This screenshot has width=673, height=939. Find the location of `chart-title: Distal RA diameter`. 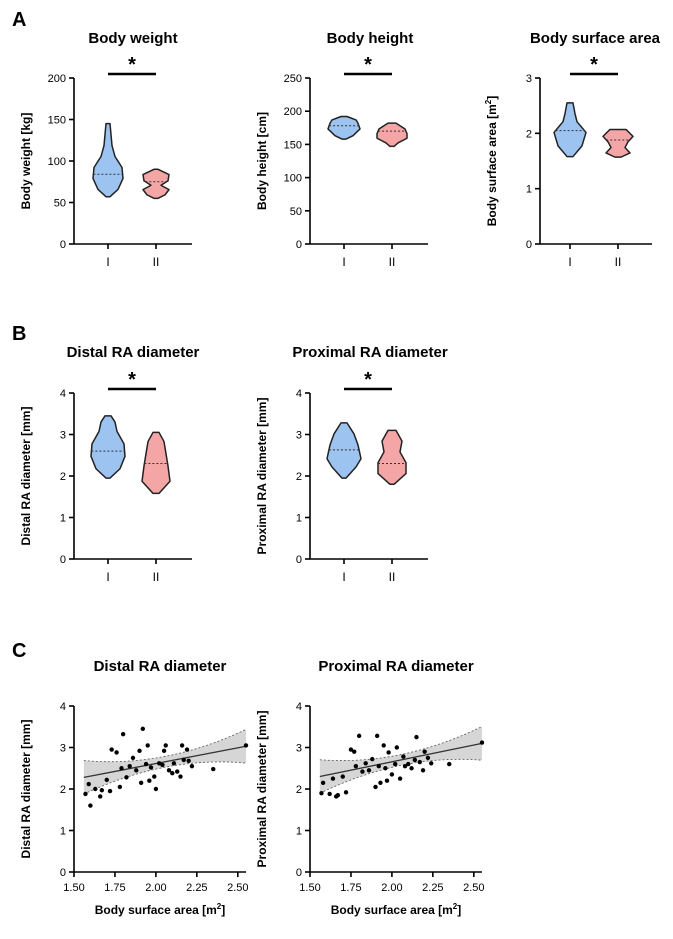

chart-title: Distal RA diameter is located at coordinates (133, 352).